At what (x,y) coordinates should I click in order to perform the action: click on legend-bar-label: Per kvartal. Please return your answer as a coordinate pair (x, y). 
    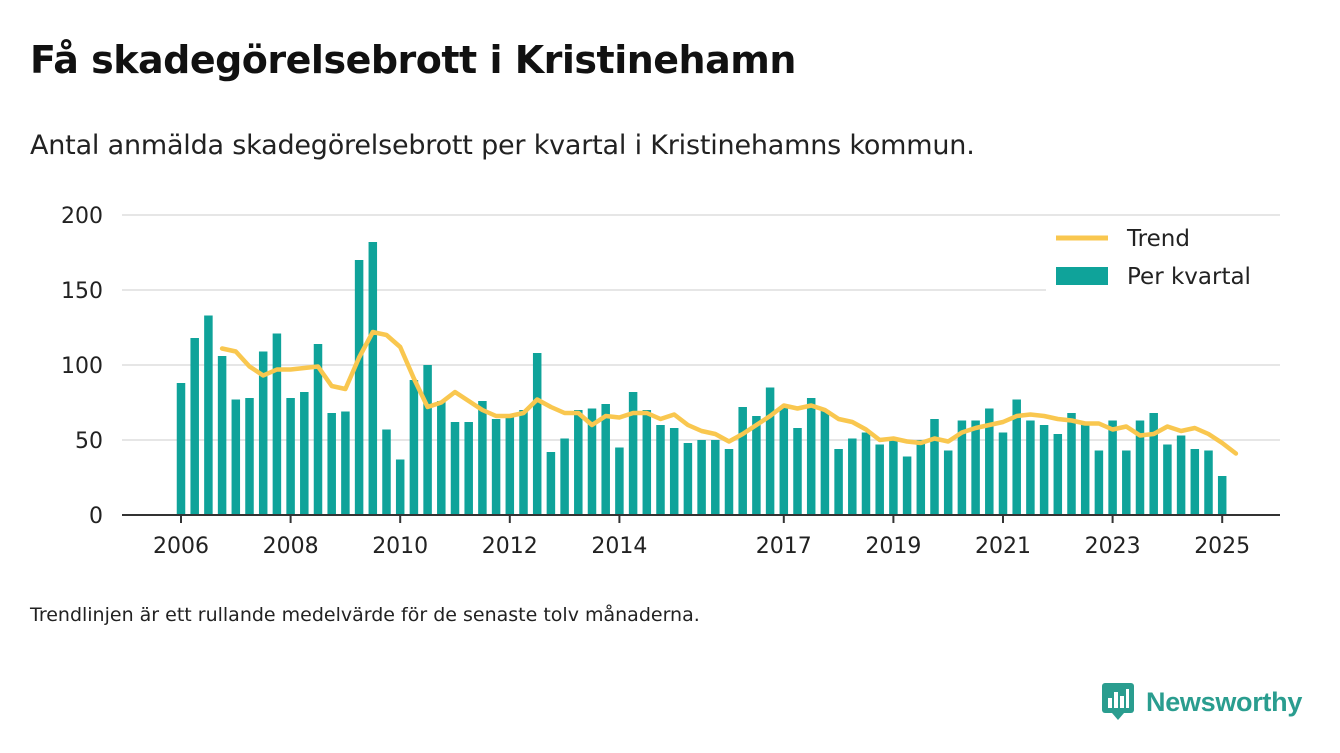
    Looking at the image, I should click on (1189, 277).